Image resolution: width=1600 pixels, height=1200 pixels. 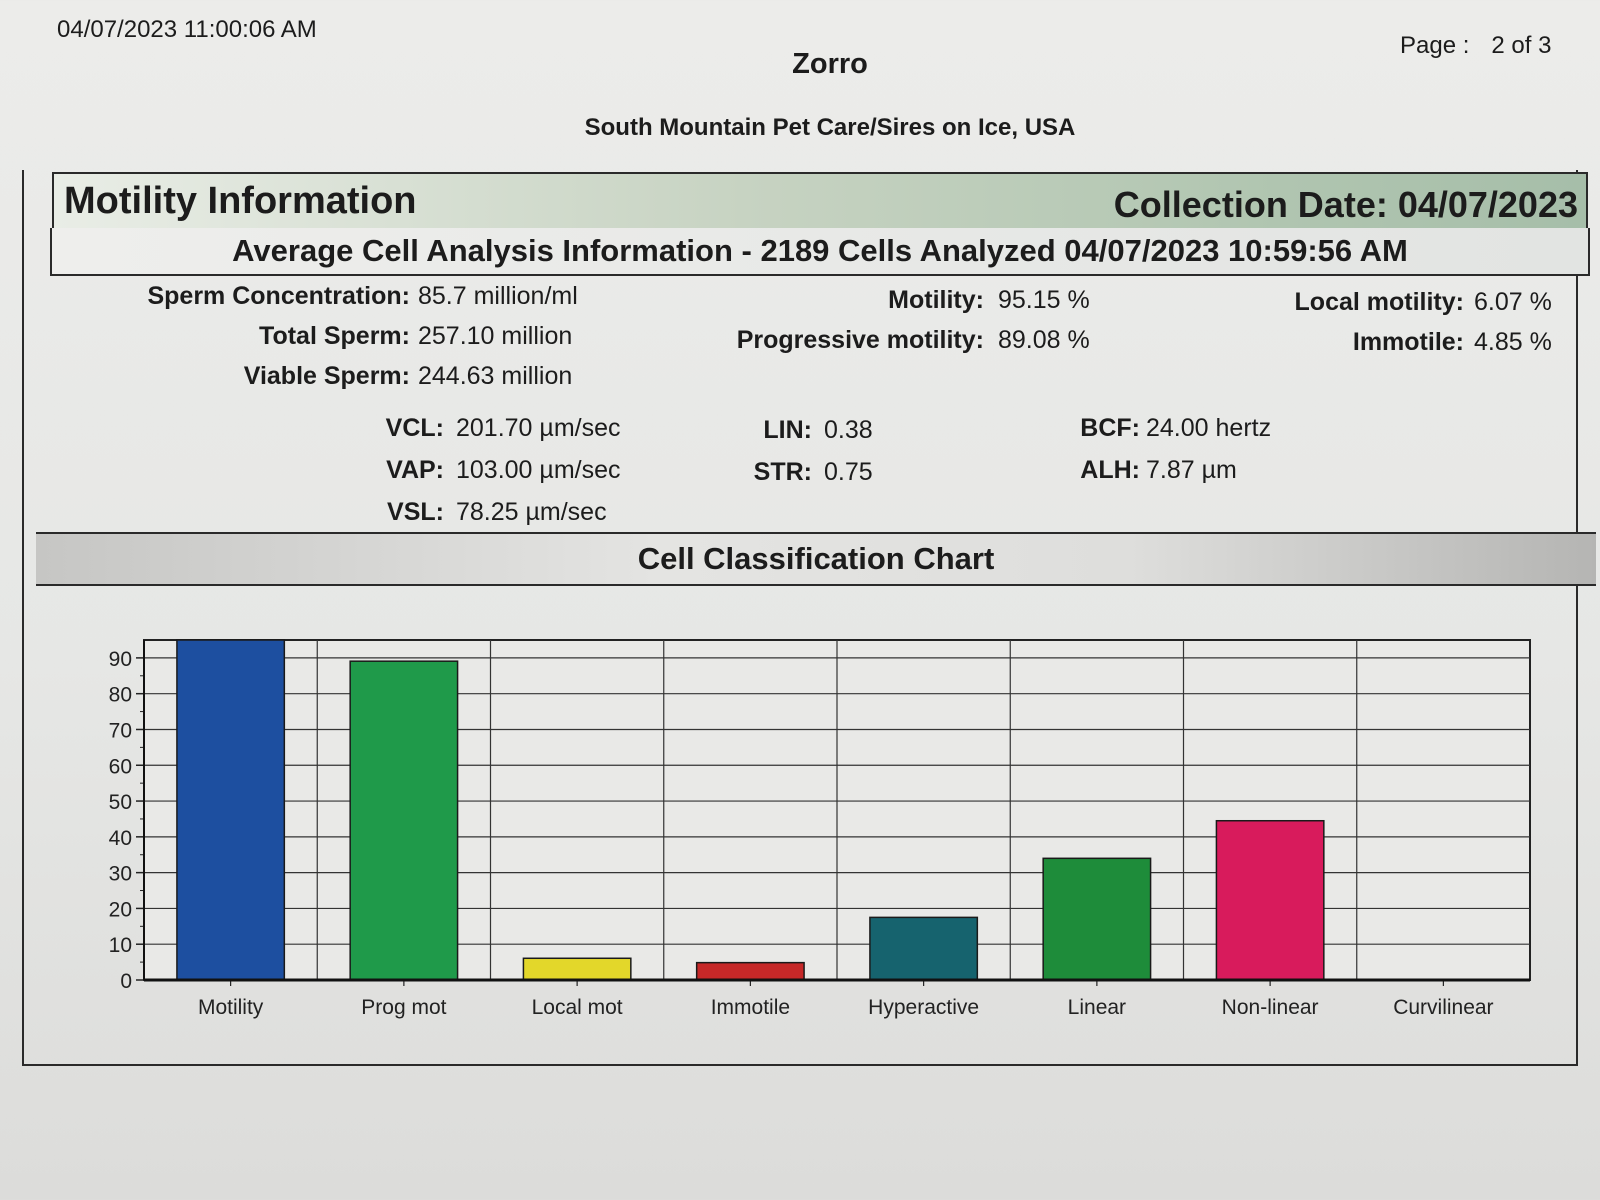 I want to click on total-sperm-label: Total Sperm:, so click(x=334, y=336).